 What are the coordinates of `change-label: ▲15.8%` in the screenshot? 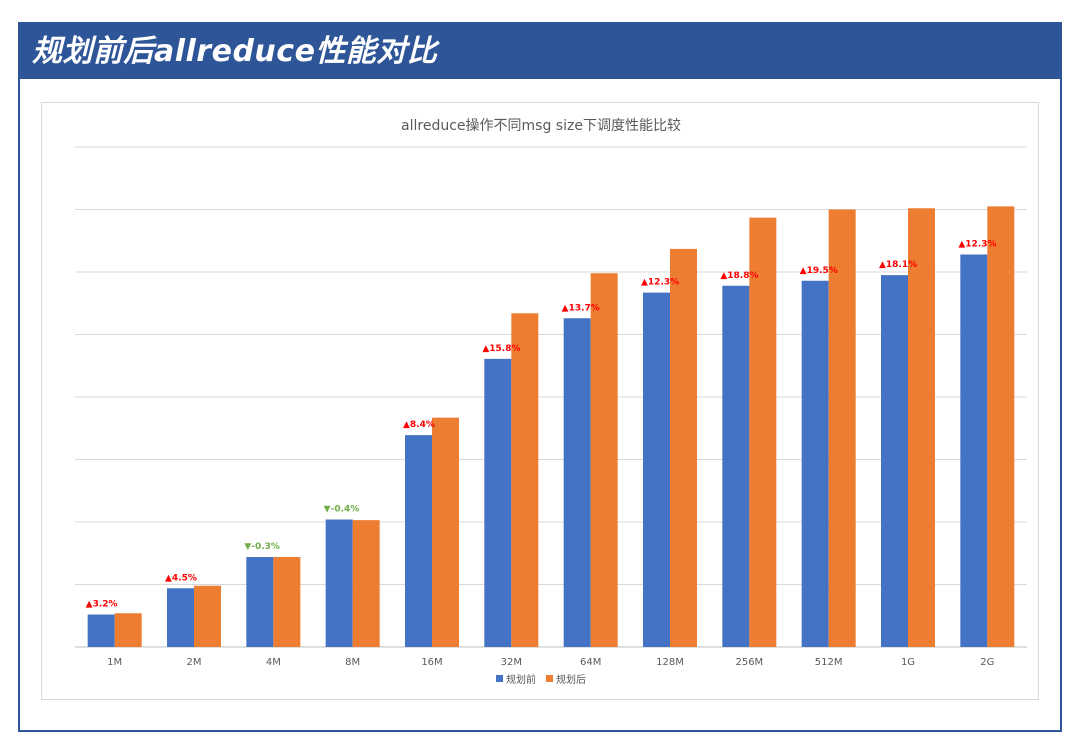 It's located at (501, 349).